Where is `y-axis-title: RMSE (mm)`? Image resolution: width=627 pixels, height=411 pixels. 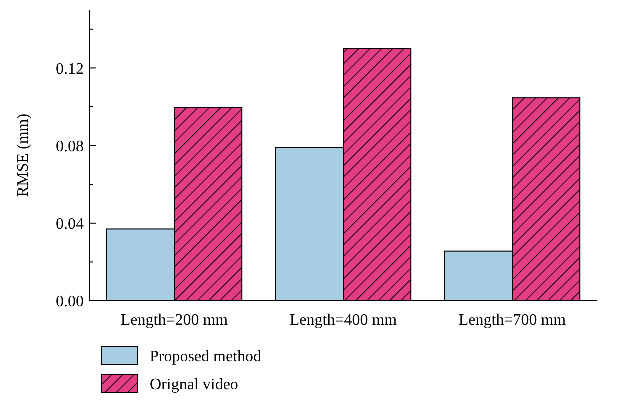
y-axis-title: RMSE (mm) is located at coordinates (23, 156).